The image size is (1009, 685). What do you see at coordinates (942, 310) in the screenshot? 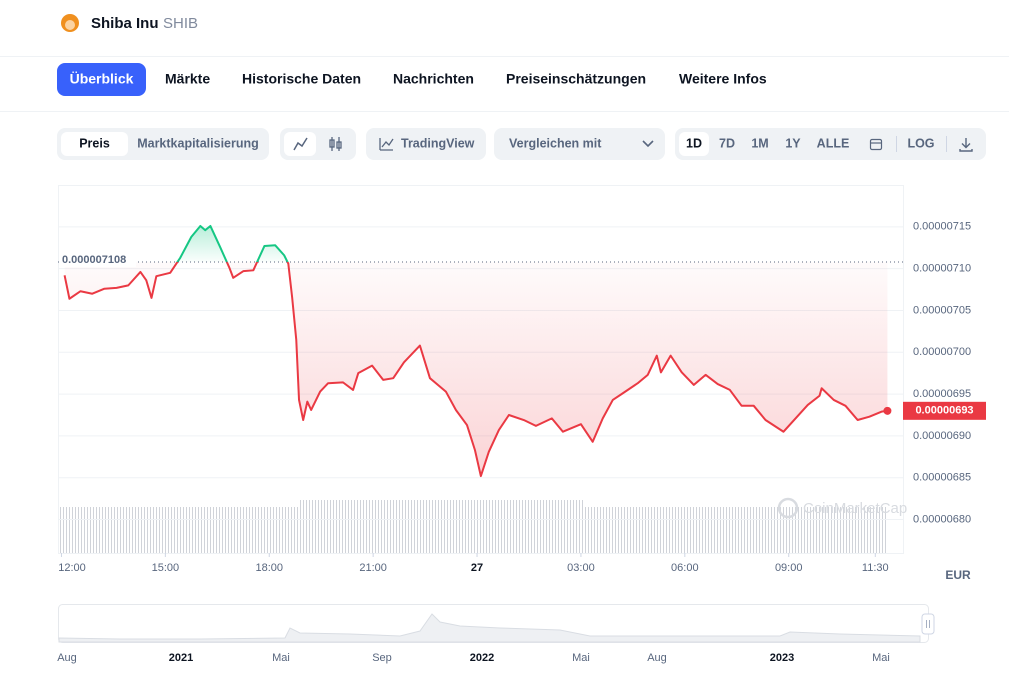
I see `y-tick-label: 0.00000705` at bounding box center [942, 310].